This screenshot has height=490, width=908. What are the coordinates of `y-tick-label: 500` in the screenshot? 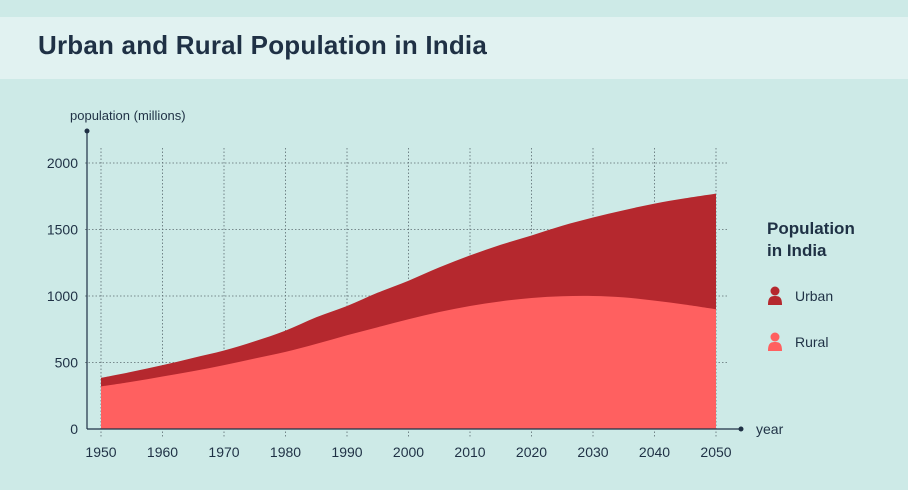 It's located at (67, 363).